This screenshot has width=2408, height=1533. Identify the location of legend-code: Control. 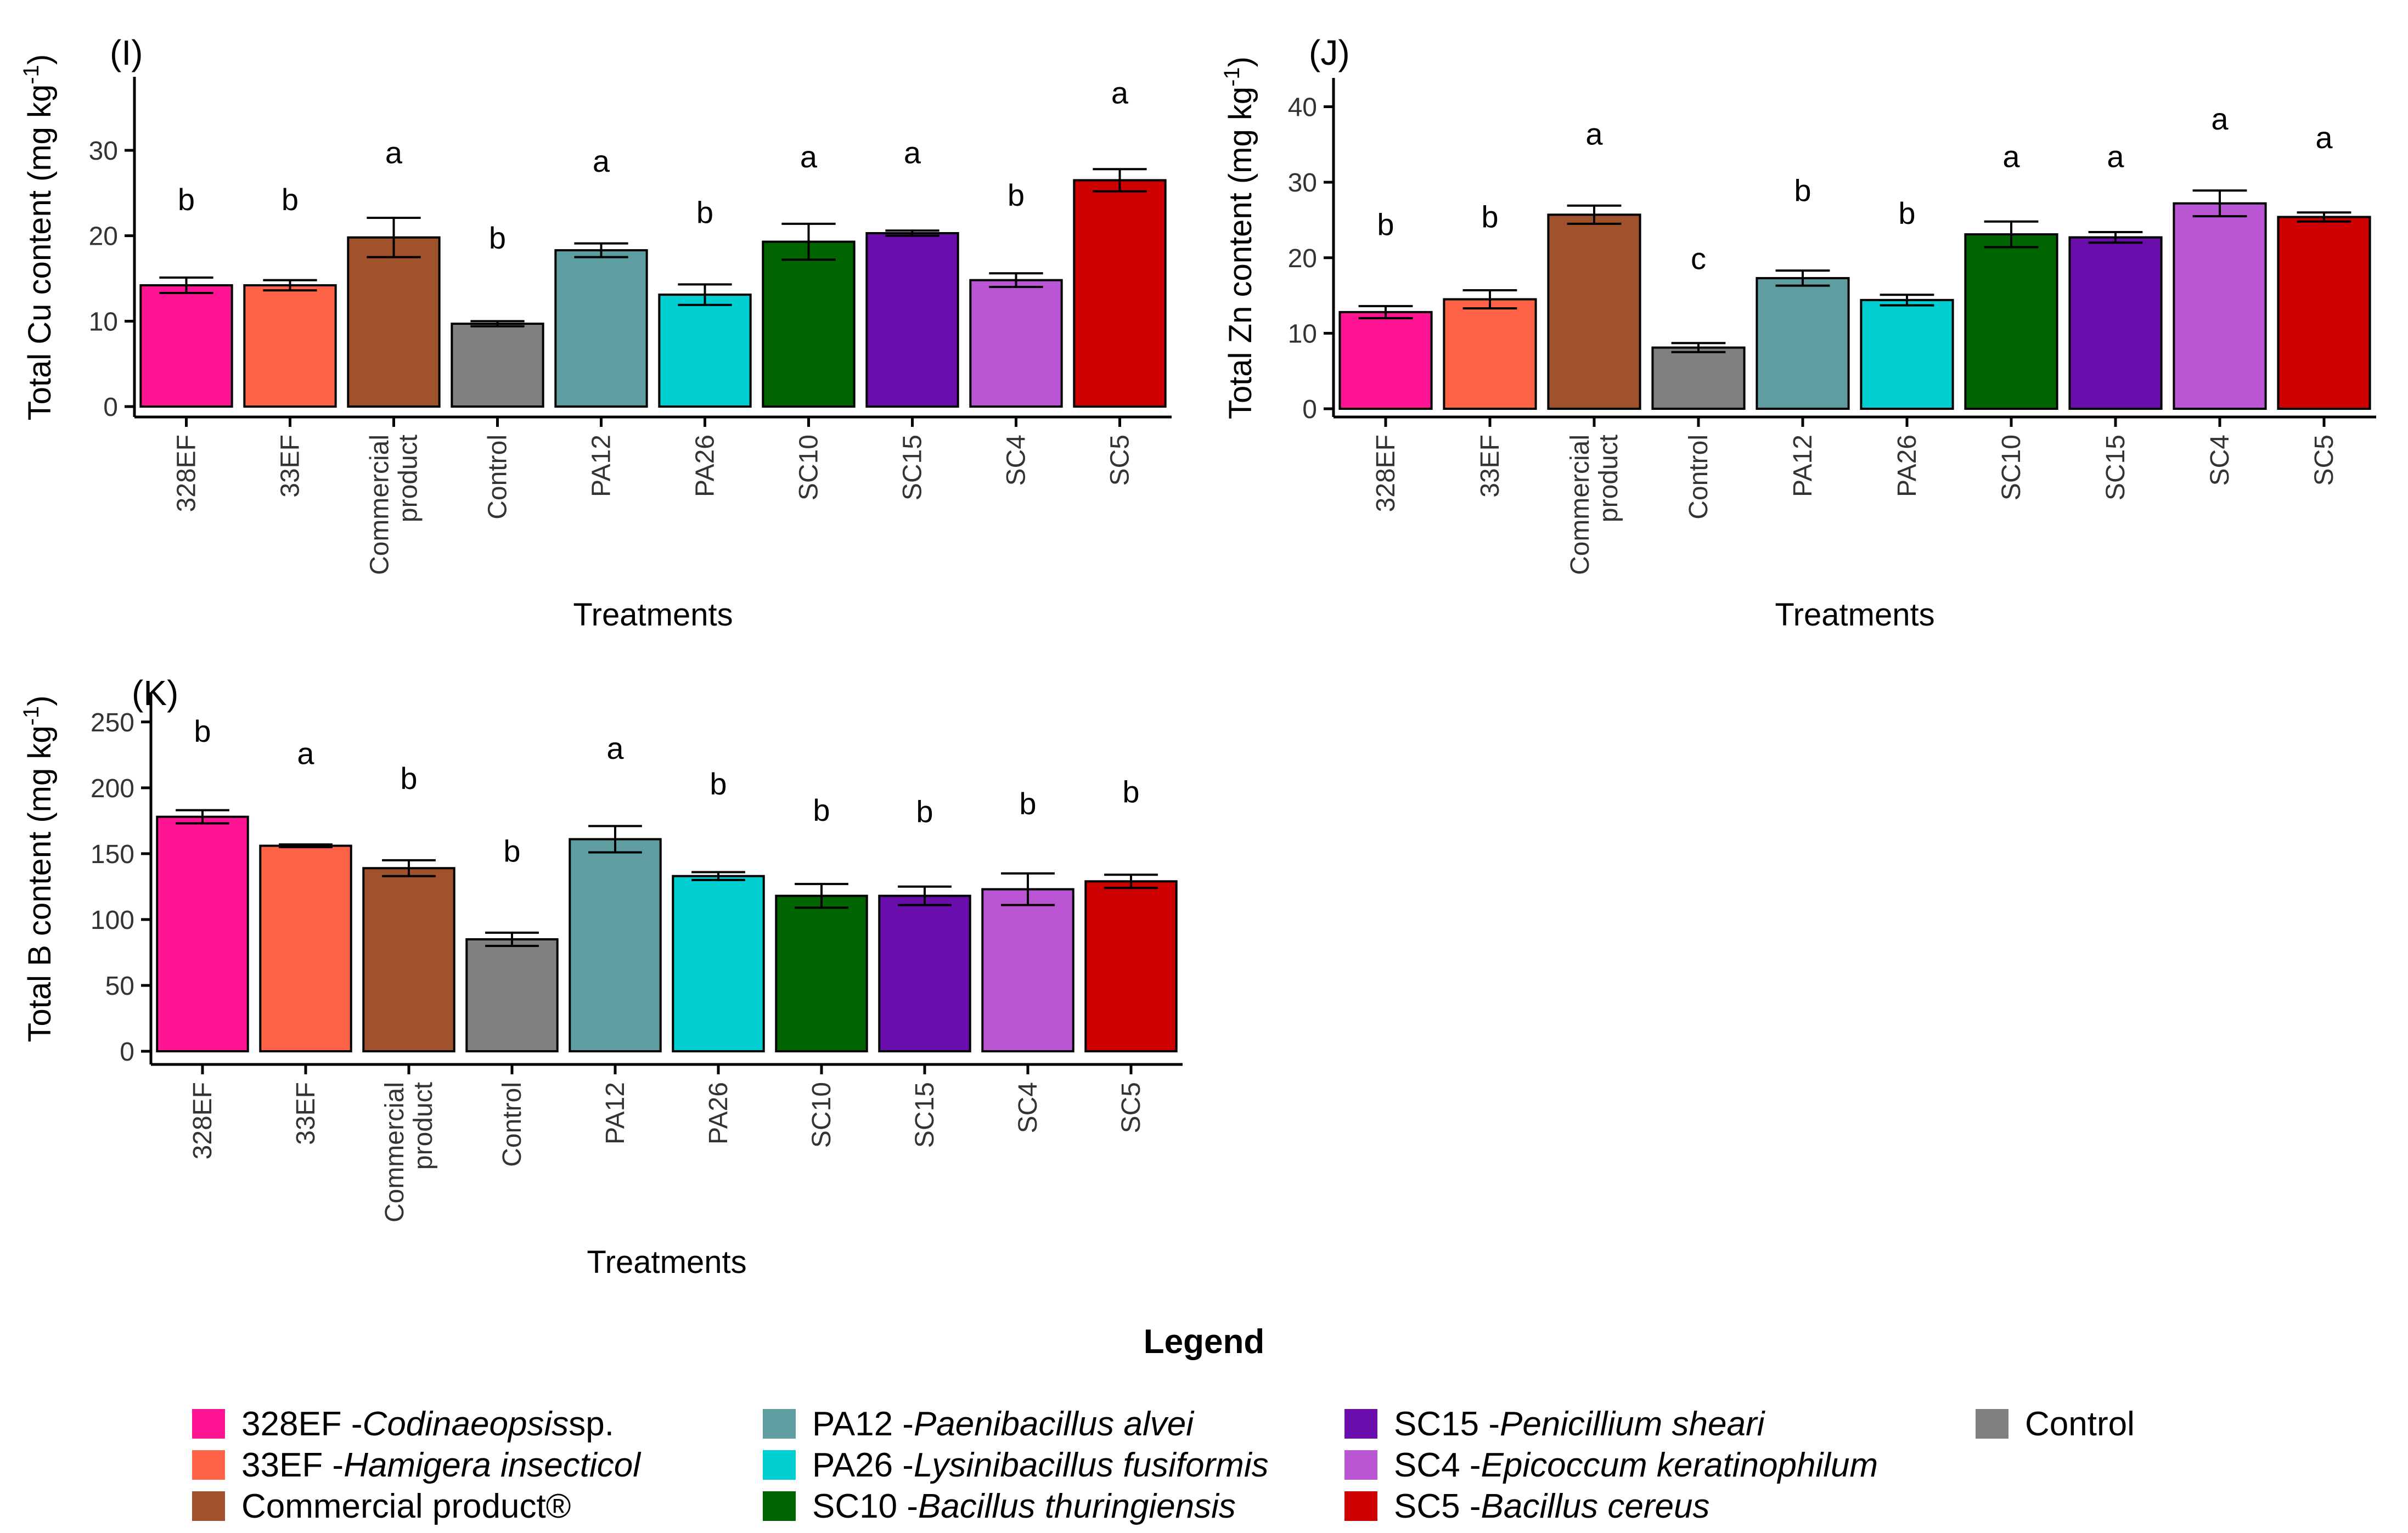
(2080, 1424).